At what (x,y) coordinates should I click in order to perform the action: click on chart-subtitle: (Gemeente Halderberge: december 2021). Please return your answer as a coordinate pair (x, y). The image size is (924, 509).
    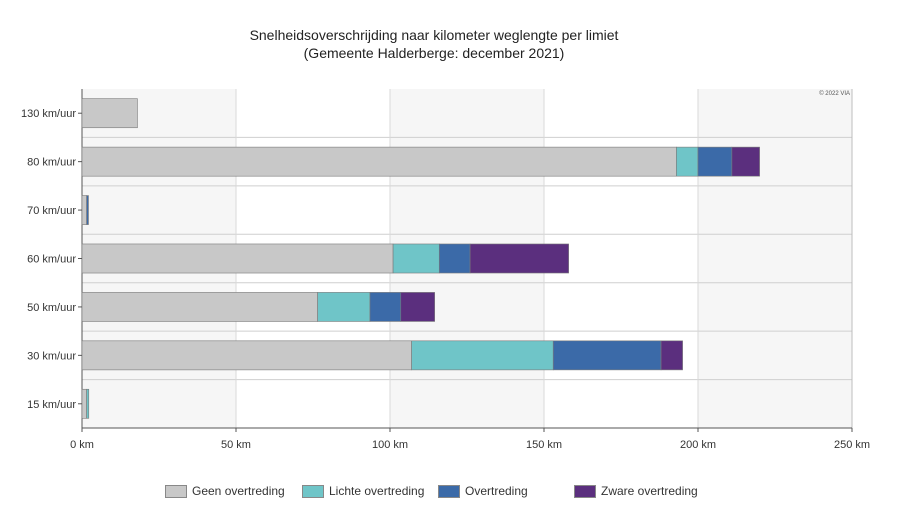
    Looking at the image, I should click on (434, 53).